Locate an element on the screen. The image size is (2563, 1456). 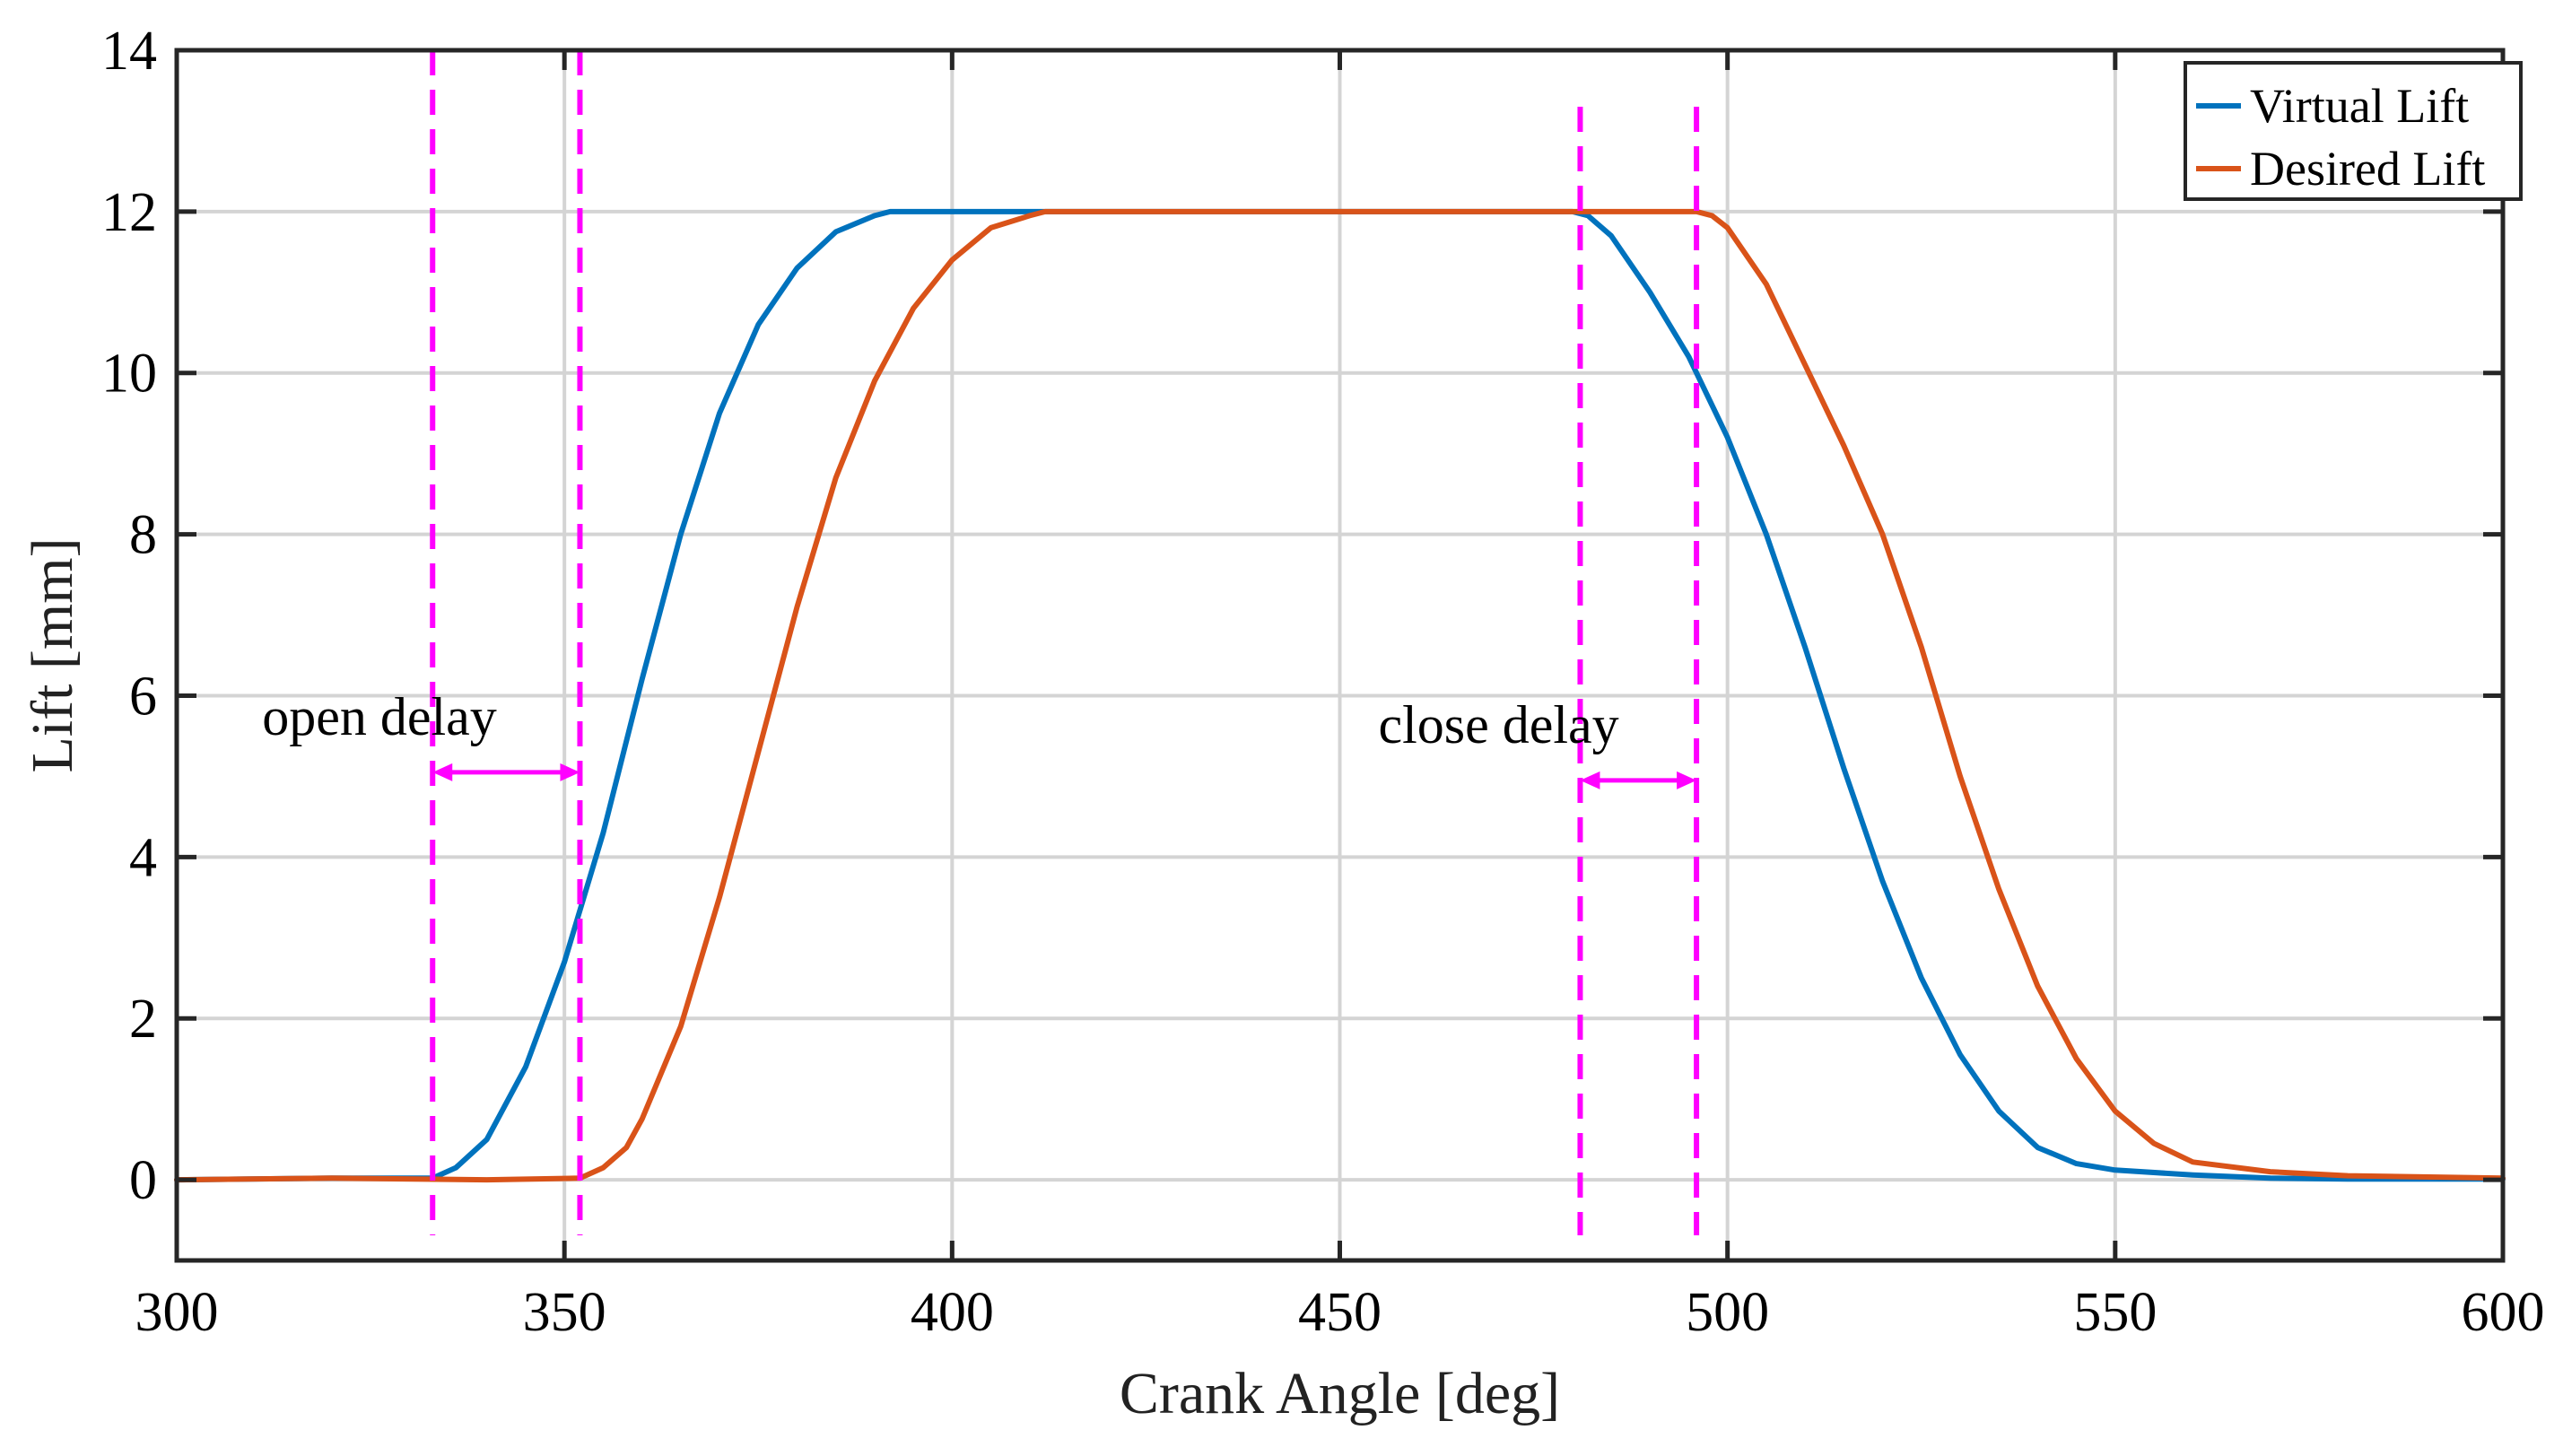
y-tick-label: 8 is located at coordinates (143, 535).